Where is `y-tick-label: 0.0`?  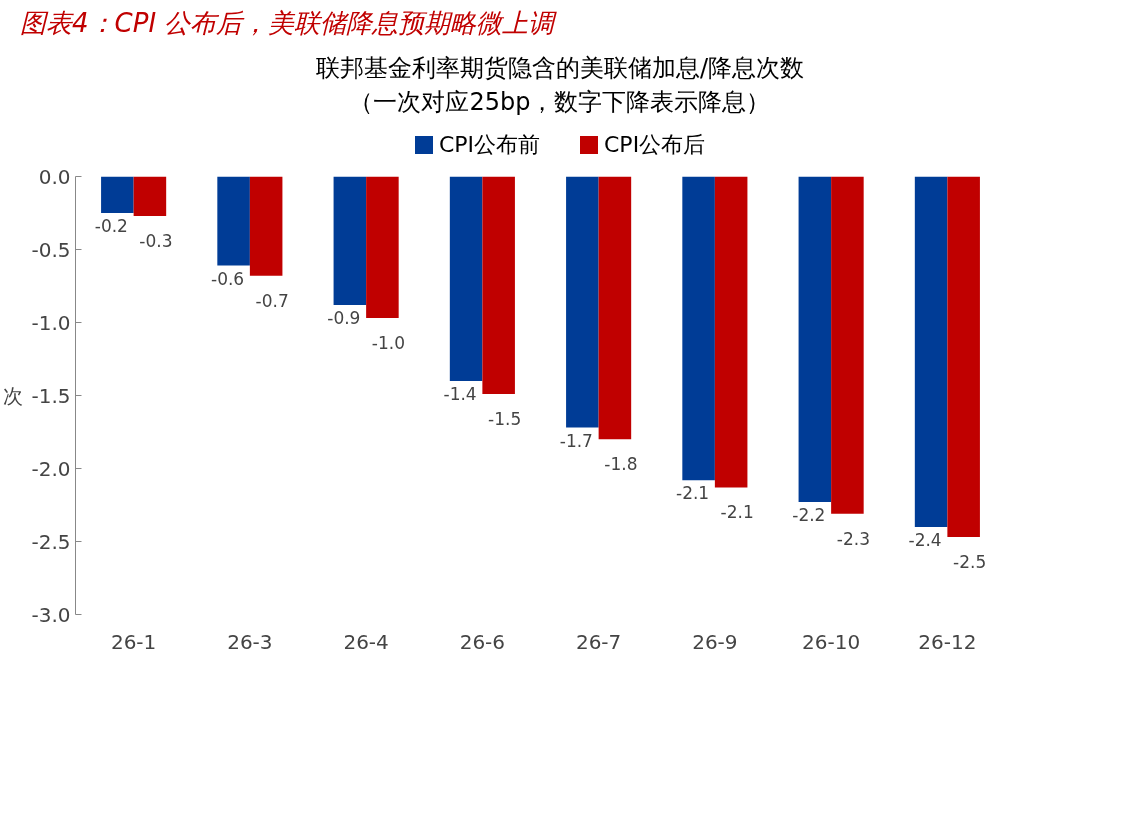 y-tick-label: 0.0 is located at coordinates (54, 176).